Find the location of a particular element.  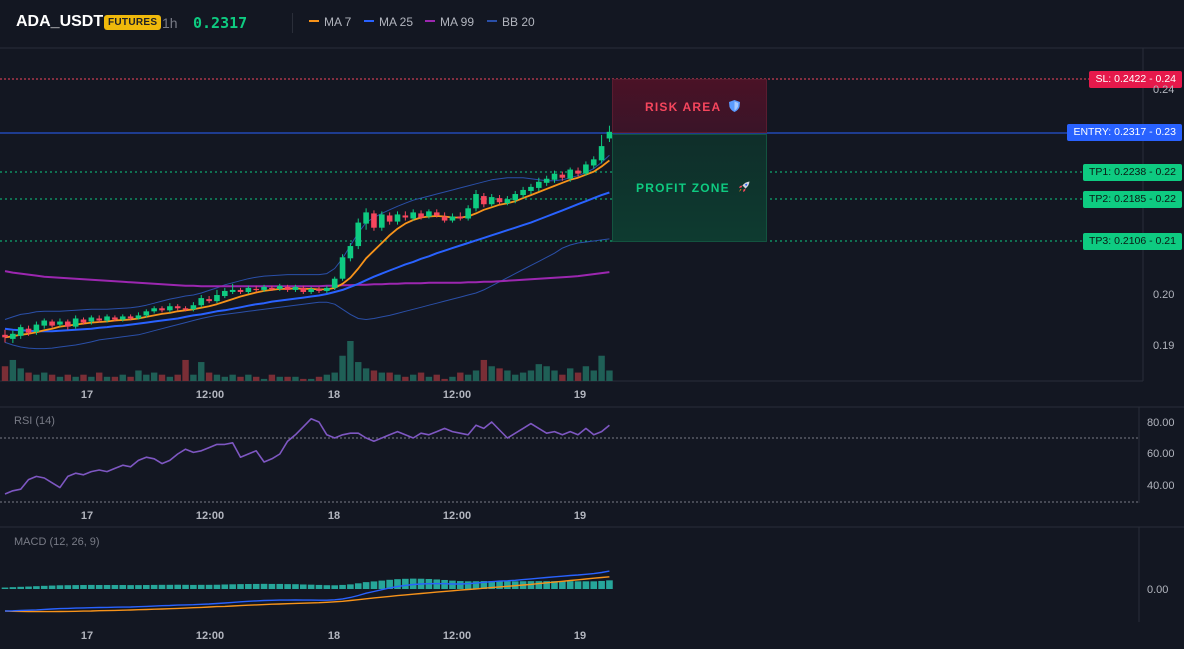

stop-loss-tag: SL: 0.2422 - 0.24 is located at coordinates (1135, 79).